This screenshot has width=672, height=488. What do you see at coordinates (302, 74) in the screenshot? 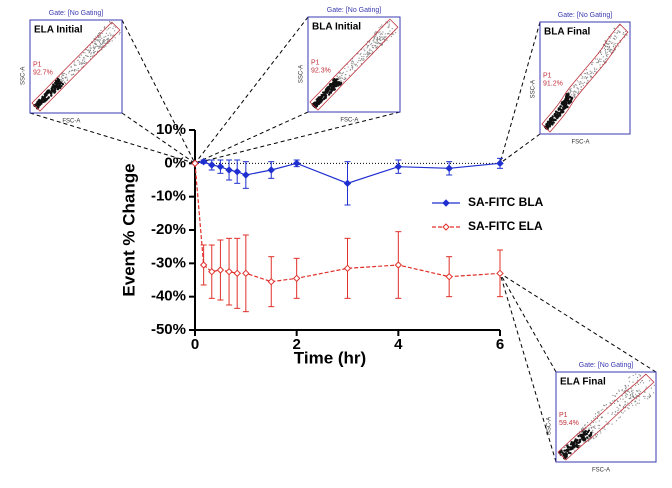
I see `inset-y-axis: SSC-A` at bounding box center [302, 74].